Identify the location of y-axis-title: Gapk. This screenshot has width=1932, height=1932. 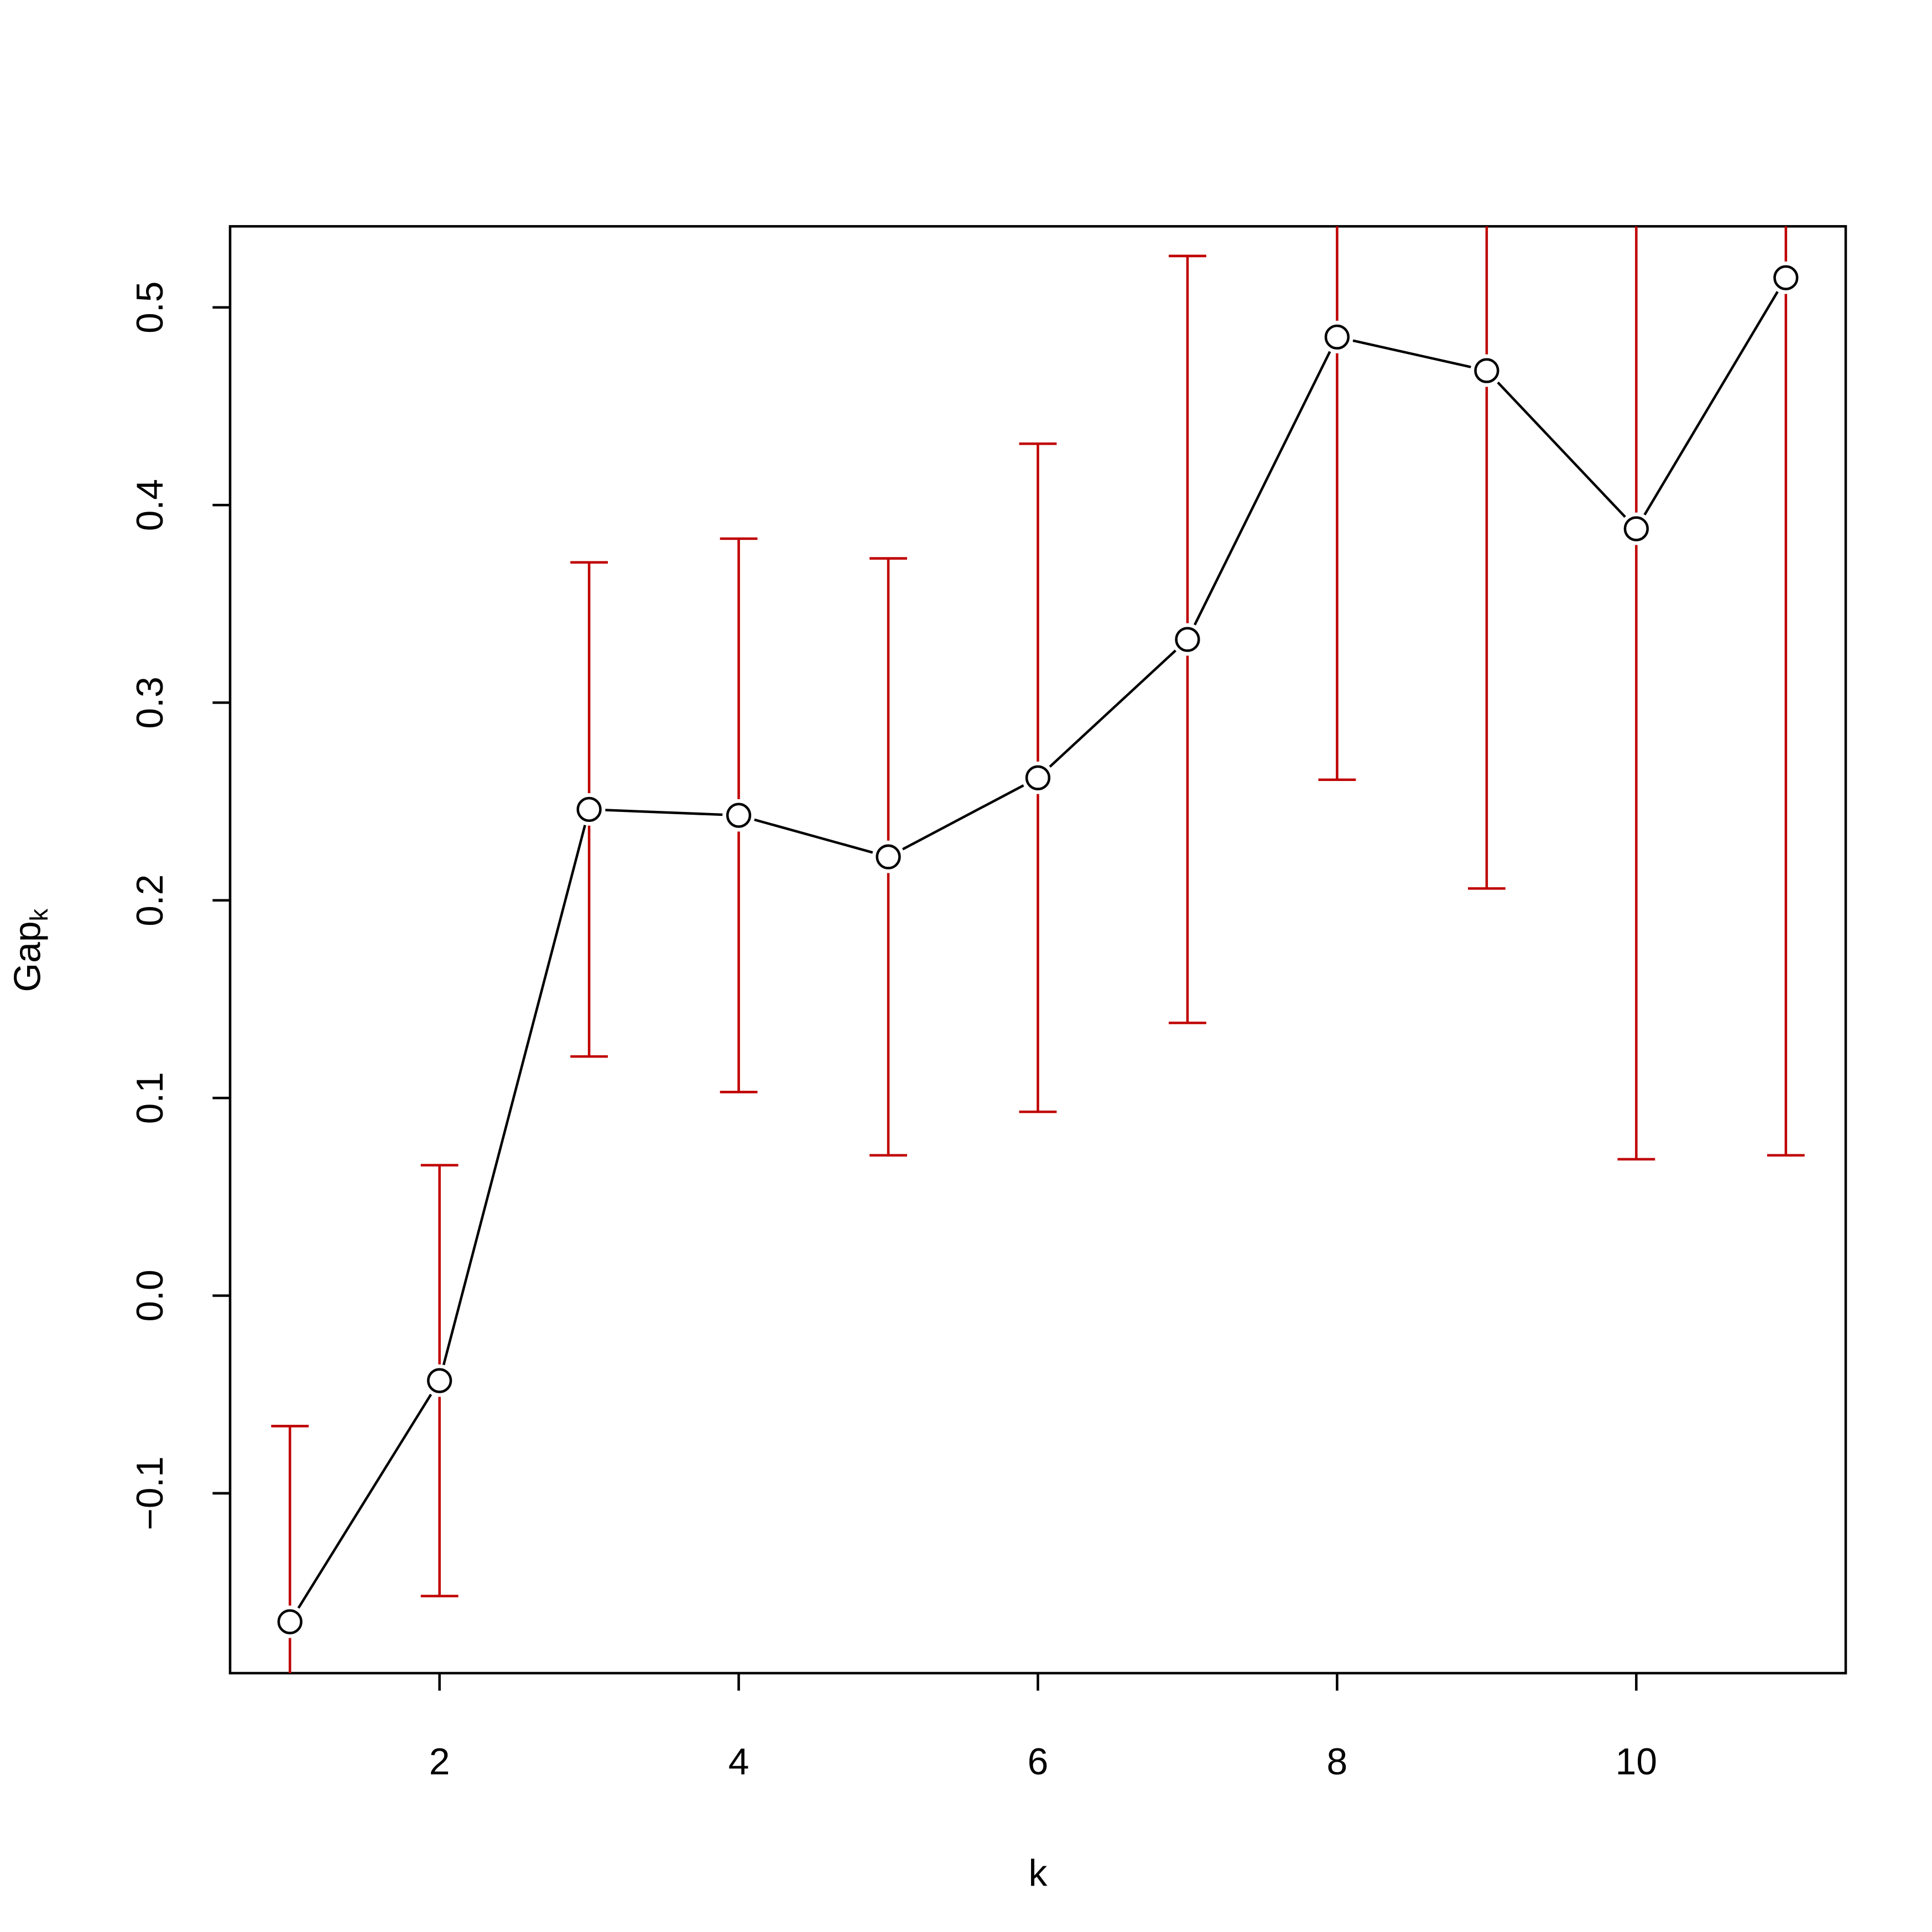
(30, 950).